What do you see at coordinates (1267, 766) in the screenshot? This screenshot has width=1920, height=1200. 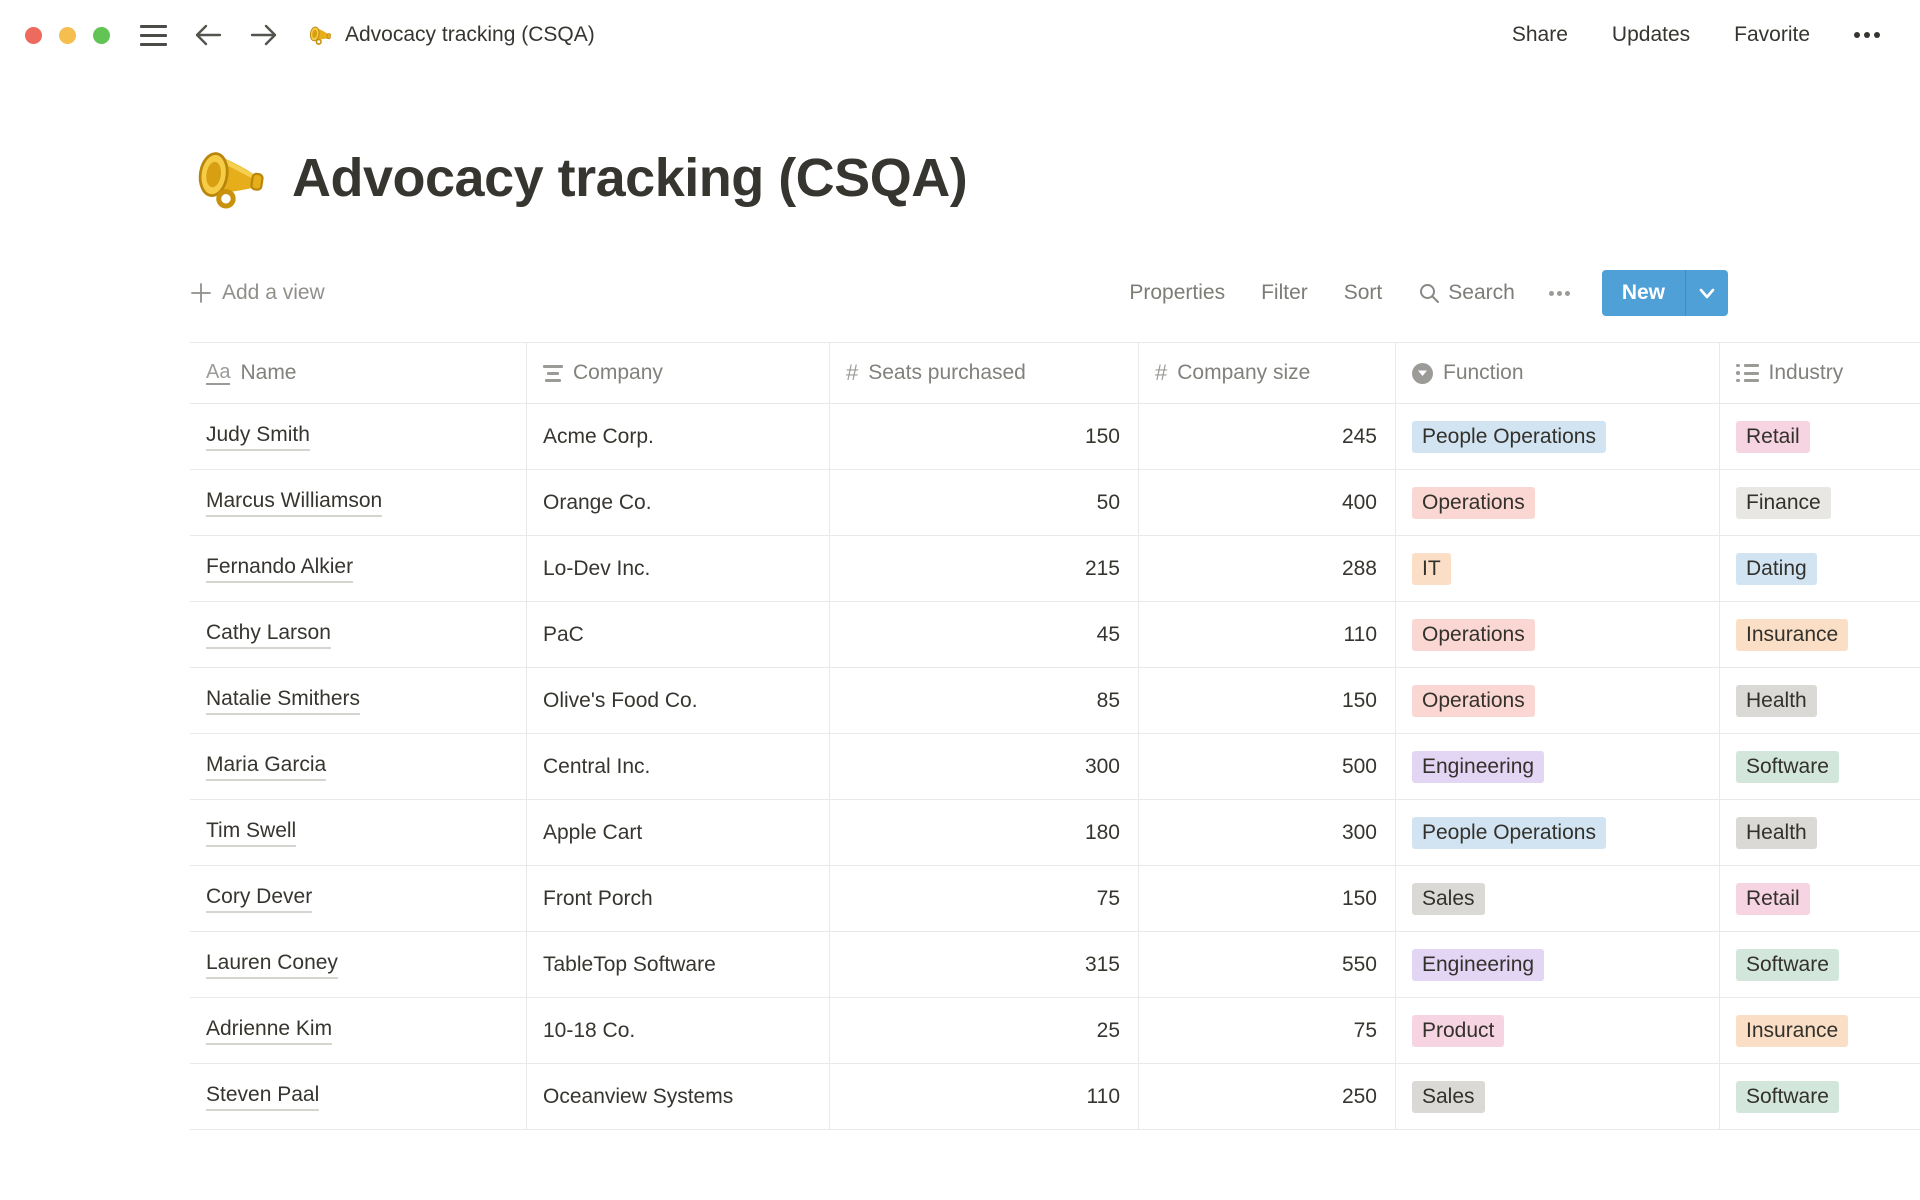 I see `company-size-cell: 500` at bounding box center [1267, 766].